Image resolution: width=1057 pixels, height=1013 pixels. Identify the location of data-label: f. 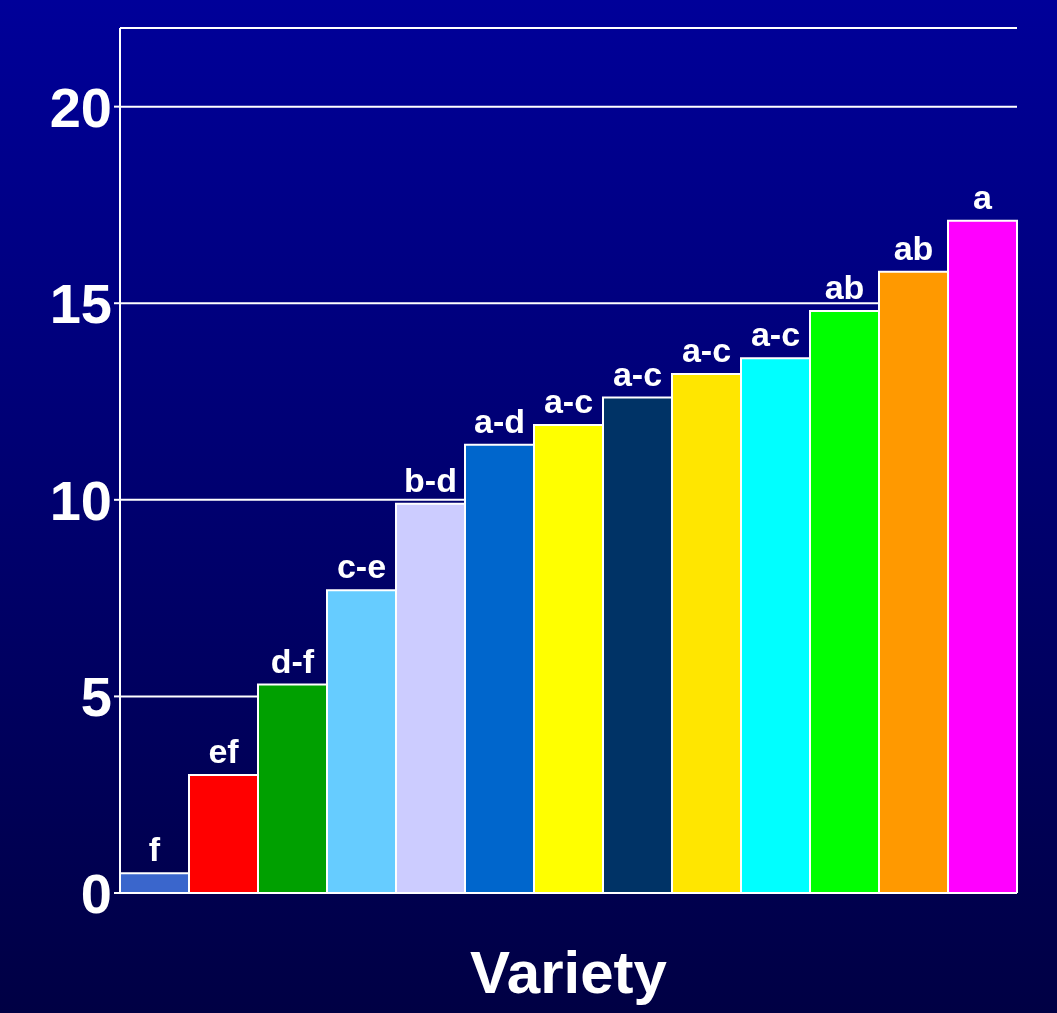
(154, 849).